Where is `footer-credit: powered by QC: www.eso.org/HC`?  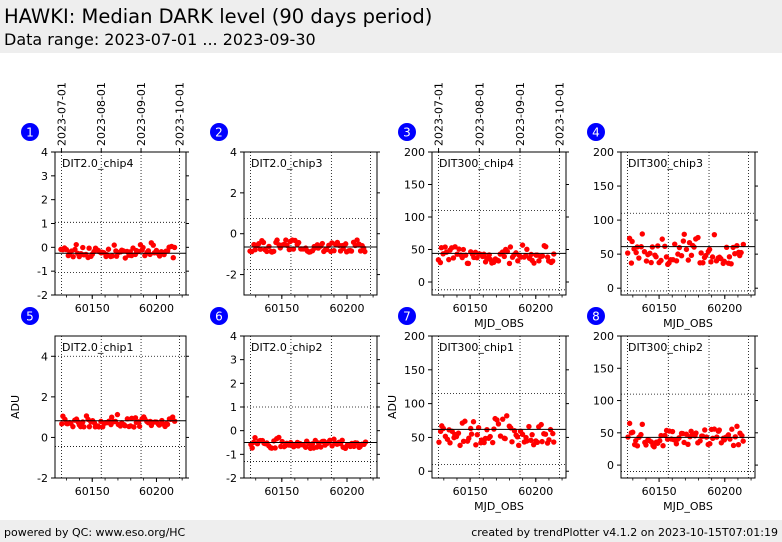 footer-credit: powered by QC: www.eso.org/HC is located at coordinates (95, 532).